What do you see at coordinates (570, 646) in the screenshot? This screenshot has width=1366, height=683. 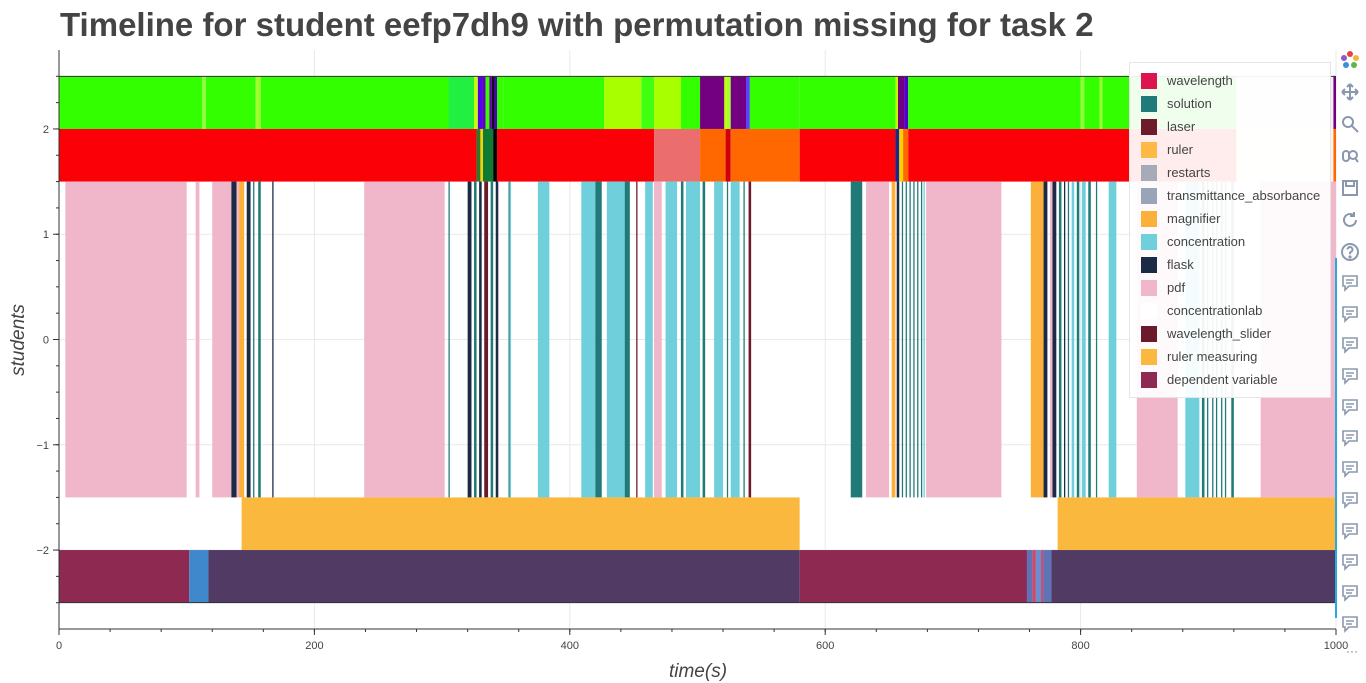 I see `x-tick-label: 400` at bounding box center [570, 646].